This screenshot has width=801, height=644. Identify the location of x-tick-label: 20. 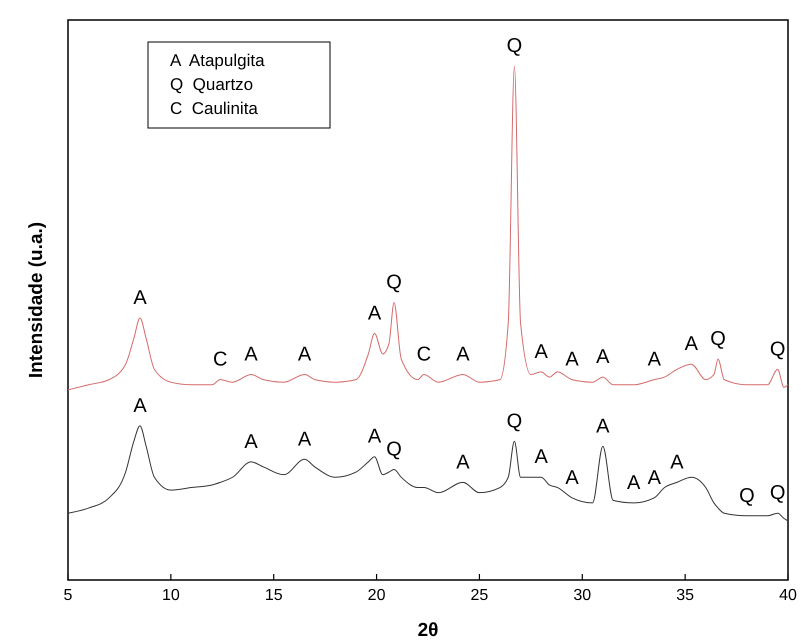
(377, 595).